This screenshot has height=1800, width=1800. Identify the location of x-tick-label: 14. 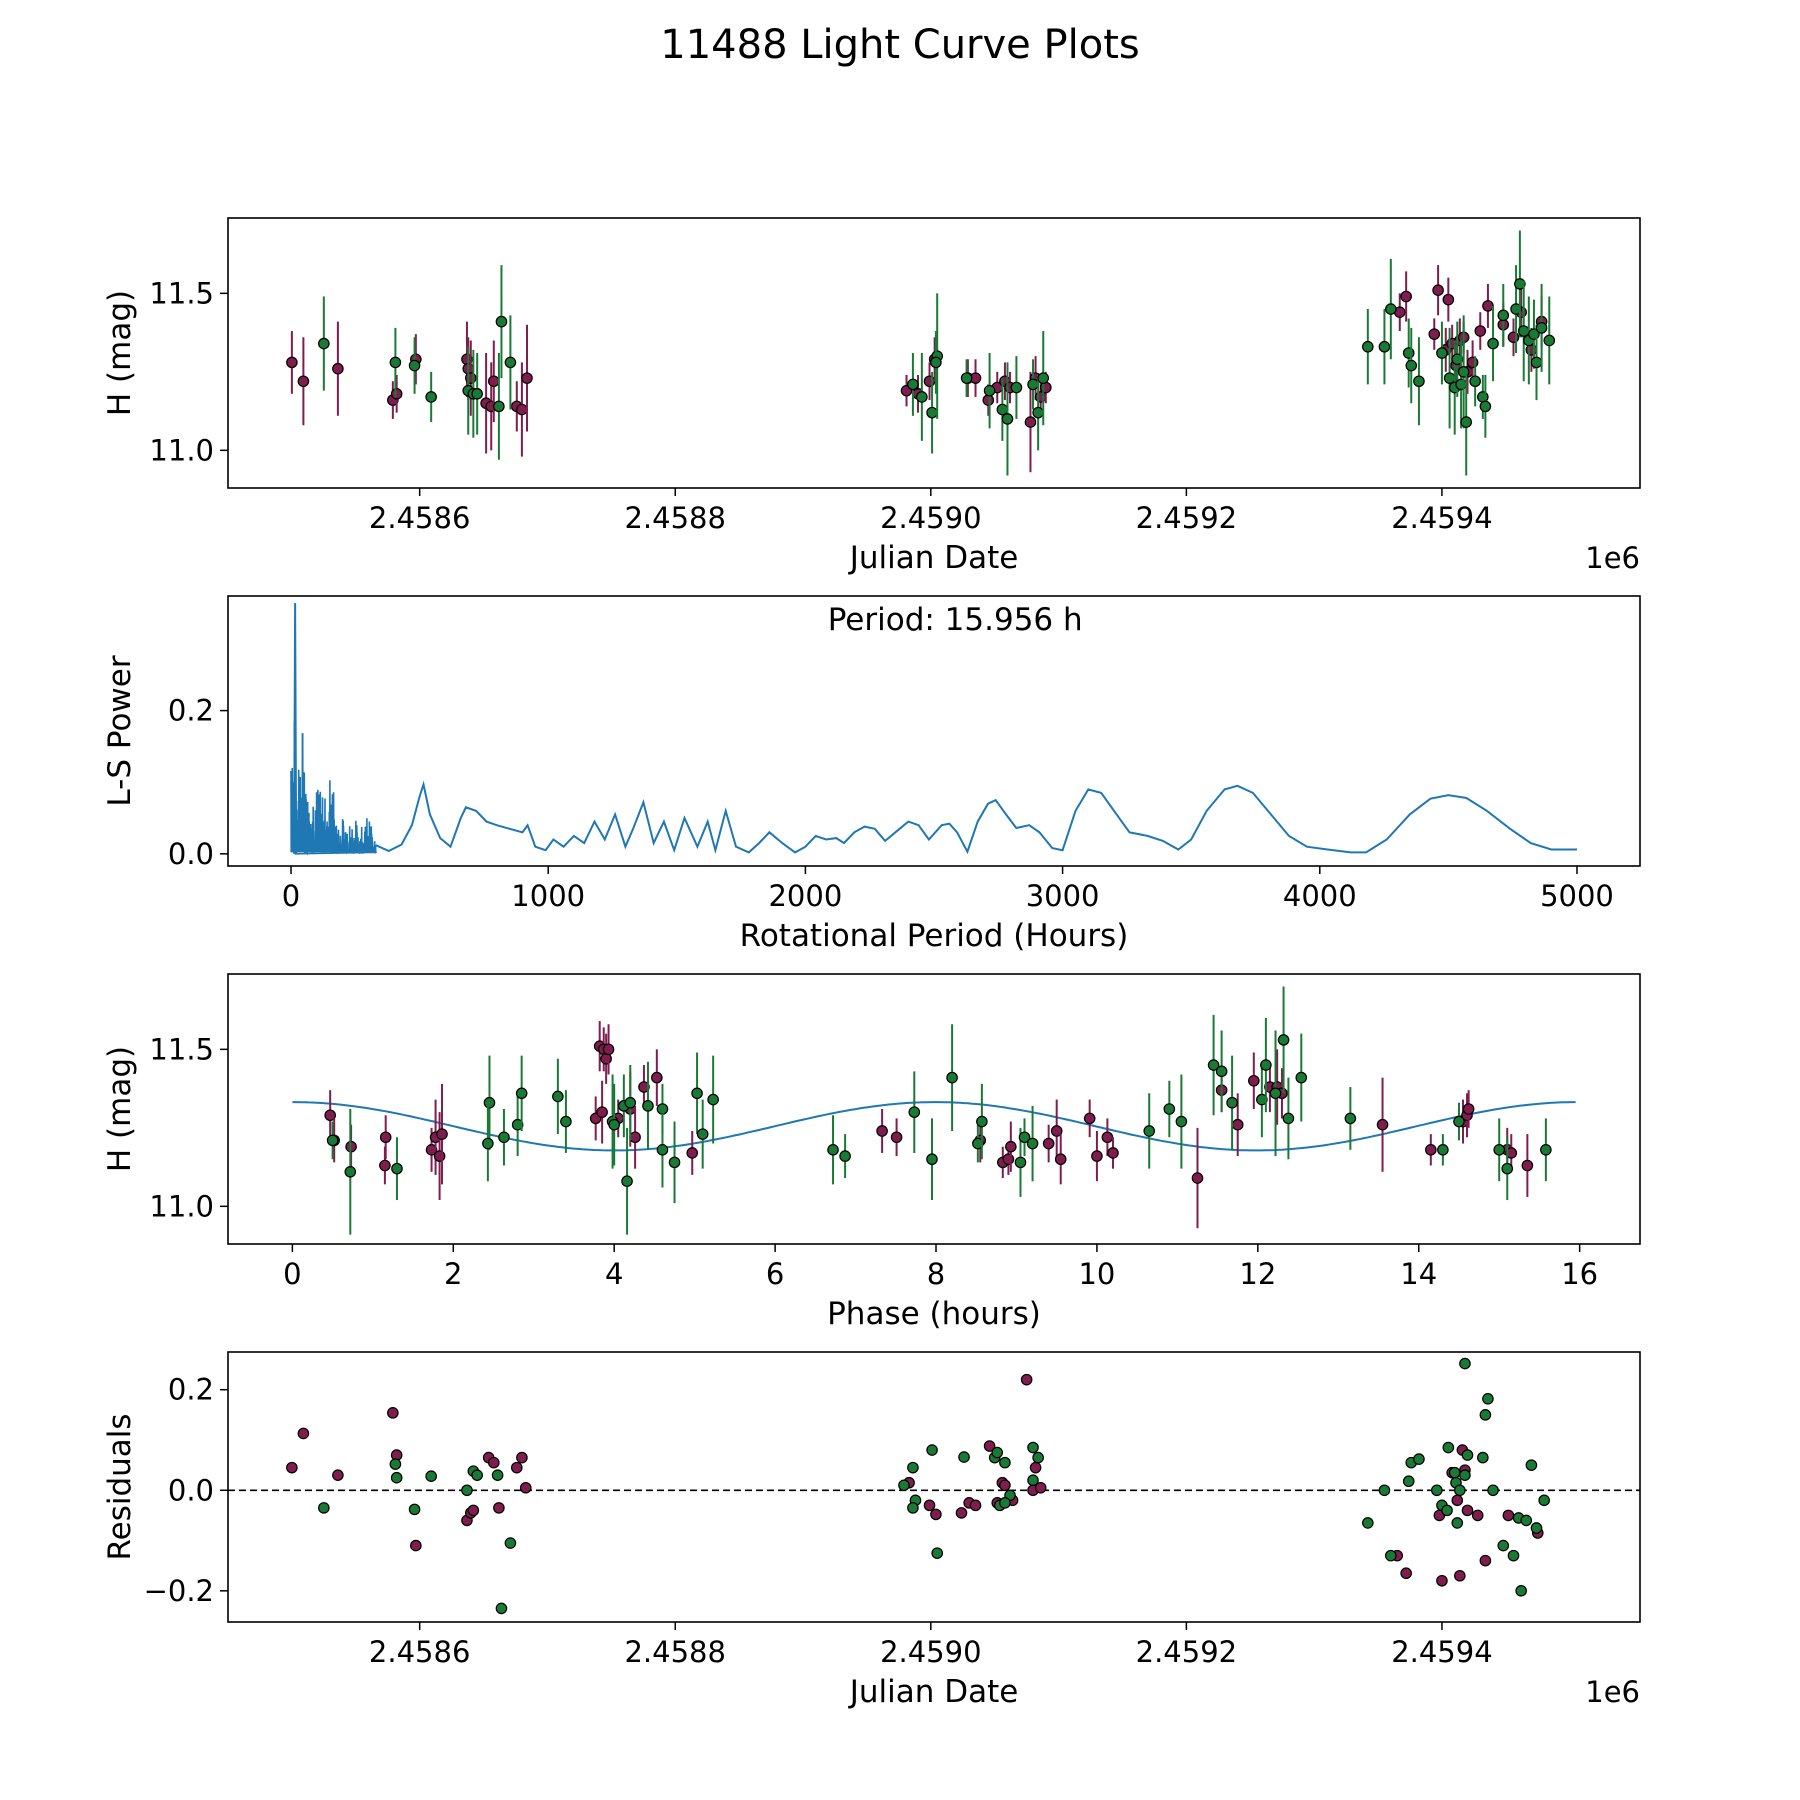
(1418, 1274).